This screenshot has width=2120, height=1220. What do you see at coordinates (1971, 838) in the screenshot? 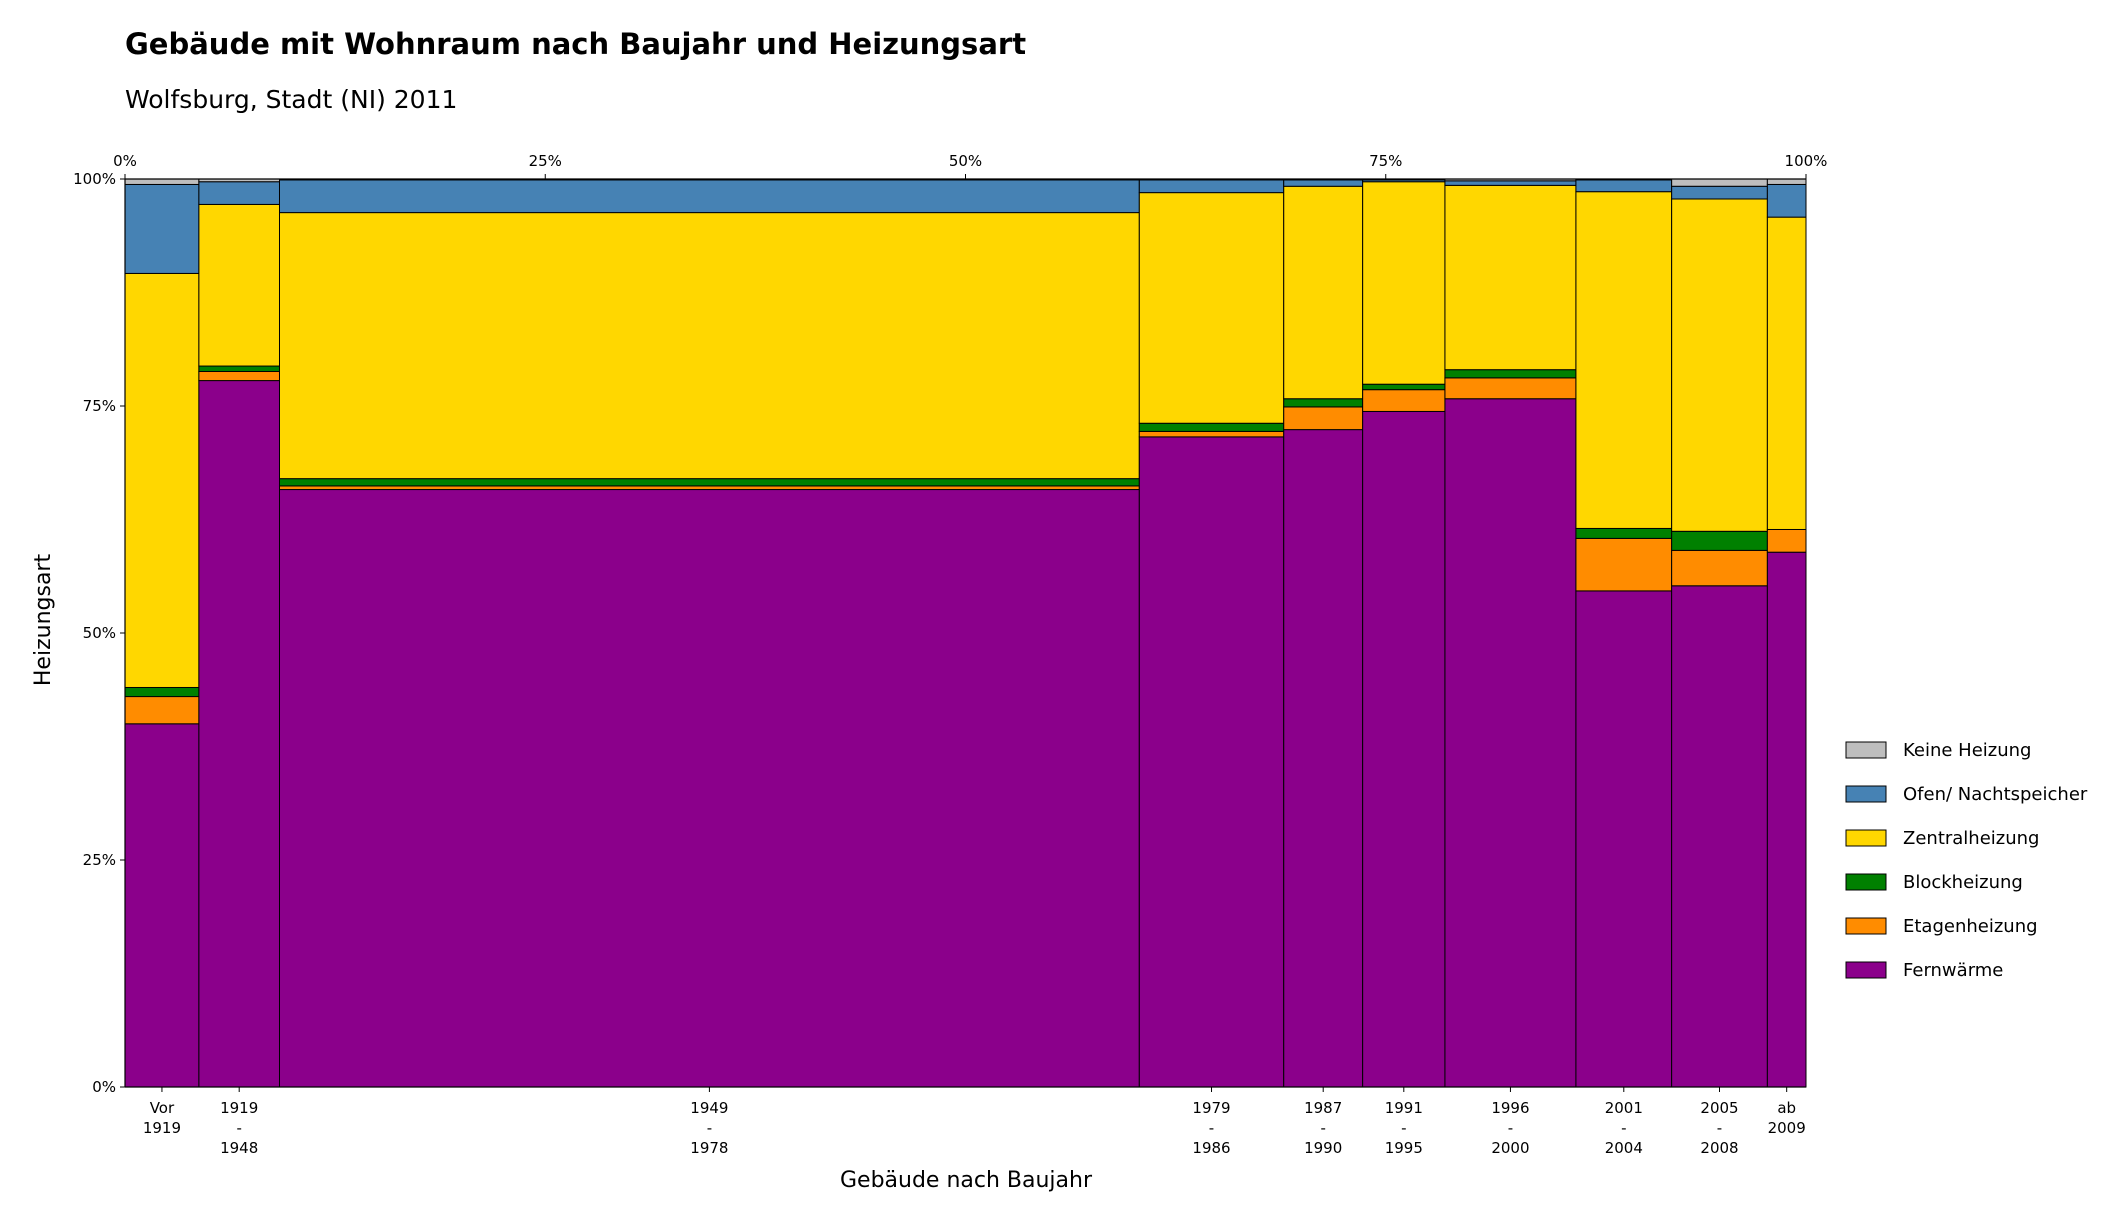
I see `legend-label: Zentralheizung` at bounding box center [1971, 838].